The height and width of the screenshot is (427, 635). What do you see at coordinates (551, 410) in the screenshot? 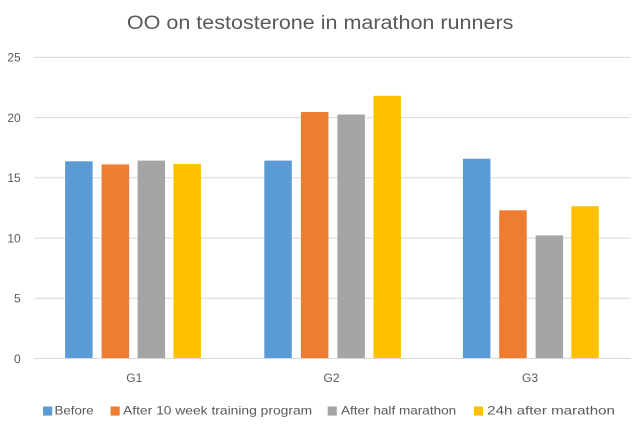
I see `svg-text: 24h after marathon` at bounding box center [551, 410].